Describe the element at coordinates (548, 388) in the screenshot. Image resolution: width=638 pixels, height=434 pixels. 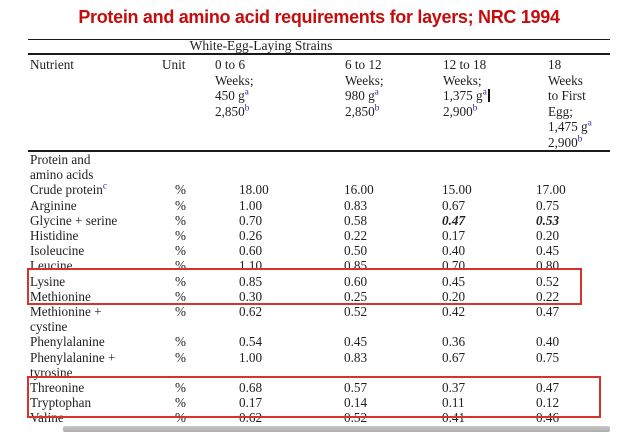
I see `value-cell: 0.47` at that location.